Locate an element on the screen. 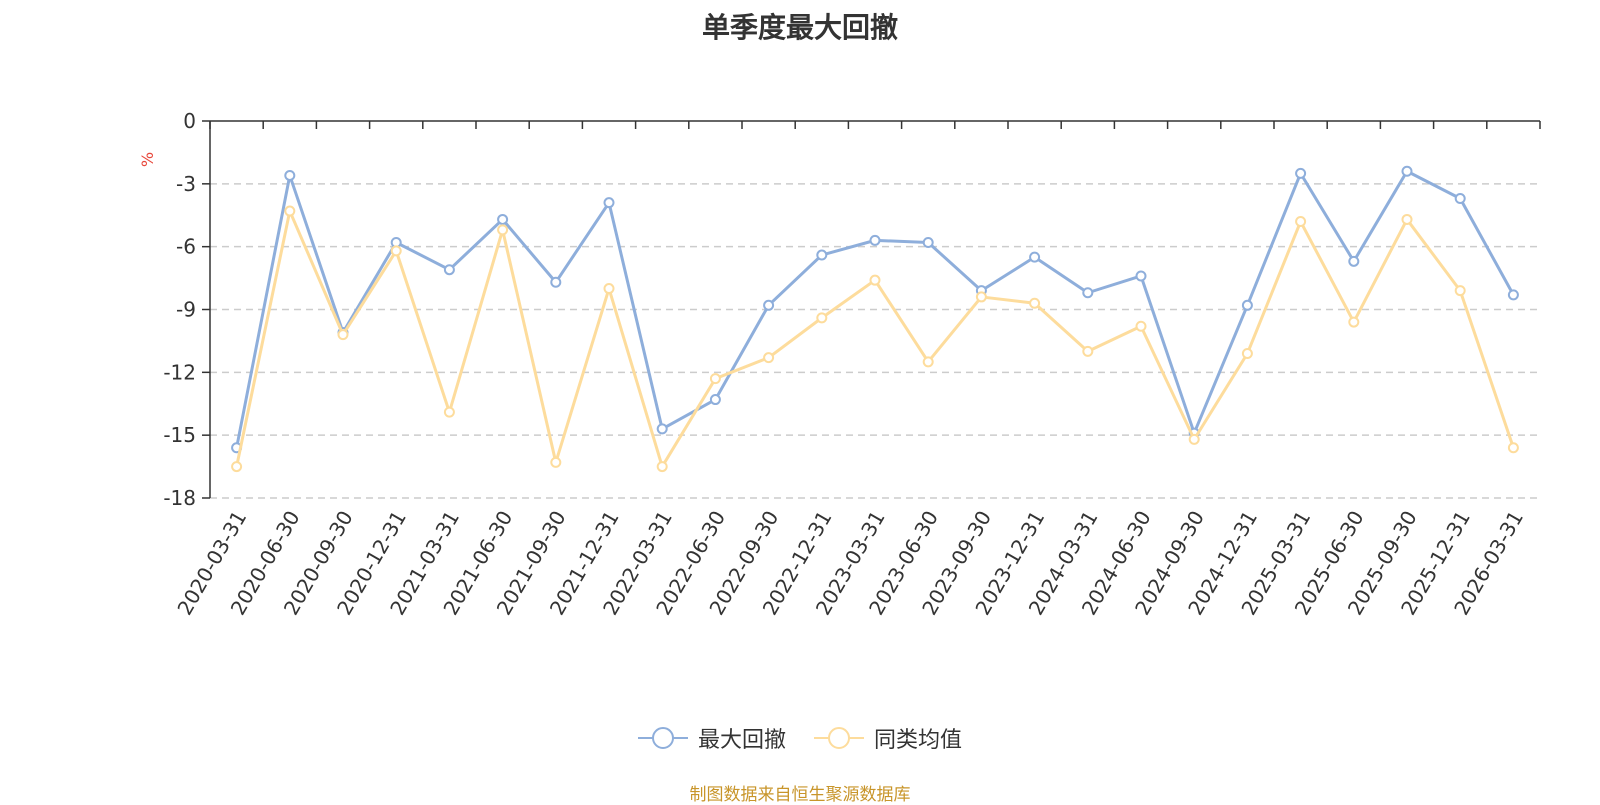 Image resolution: width=1600 pixels, height=805 pixels. legend-item-peer-average: 同类均值 is located at coordinates (888, 738).